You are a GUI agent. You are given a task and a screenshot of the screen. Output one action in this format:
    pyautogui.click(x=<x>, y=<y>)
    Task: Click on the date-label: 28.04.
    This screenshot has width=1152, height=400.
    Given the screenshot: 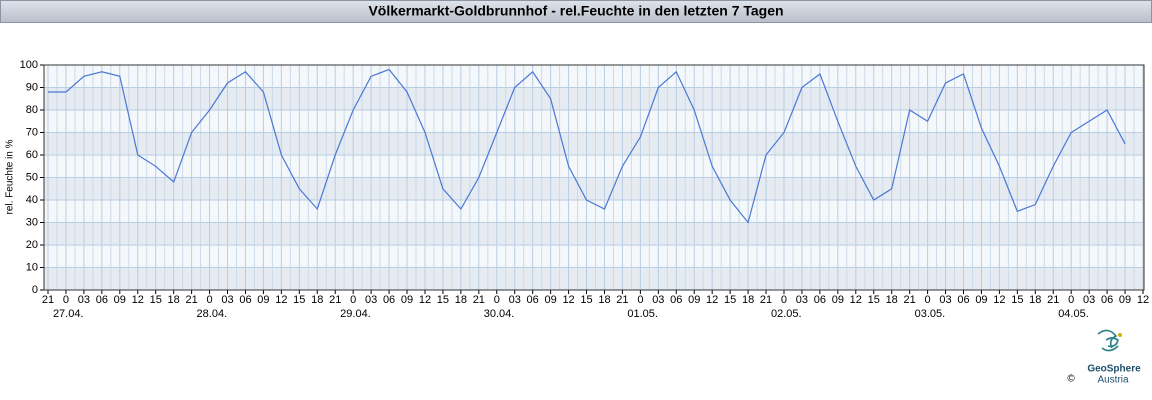 What is the action you would take?
    pyautogui.click(x=212, y=314)
    